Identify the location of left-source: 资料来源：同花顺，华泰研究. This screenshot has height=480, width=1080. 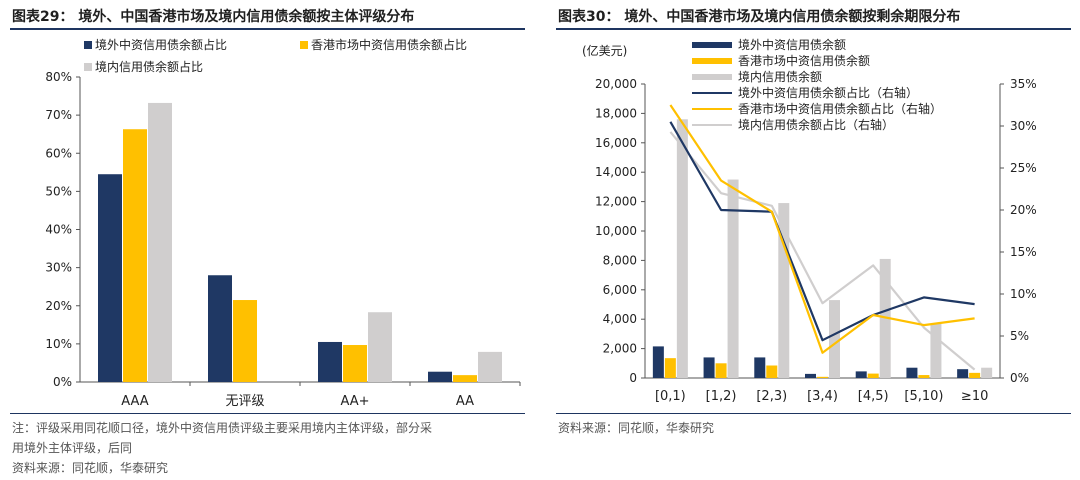
(90, 468).